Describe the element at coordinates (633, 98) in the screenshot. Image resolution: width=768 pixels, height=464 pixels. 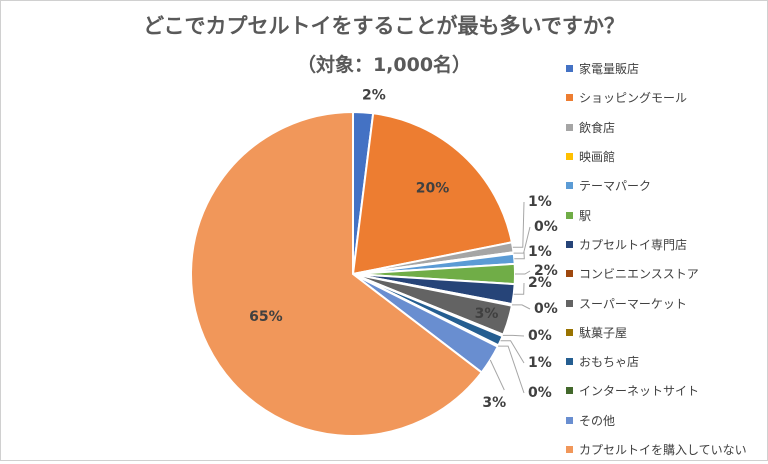
I see `legend-label: ショッピングモール` at that location.